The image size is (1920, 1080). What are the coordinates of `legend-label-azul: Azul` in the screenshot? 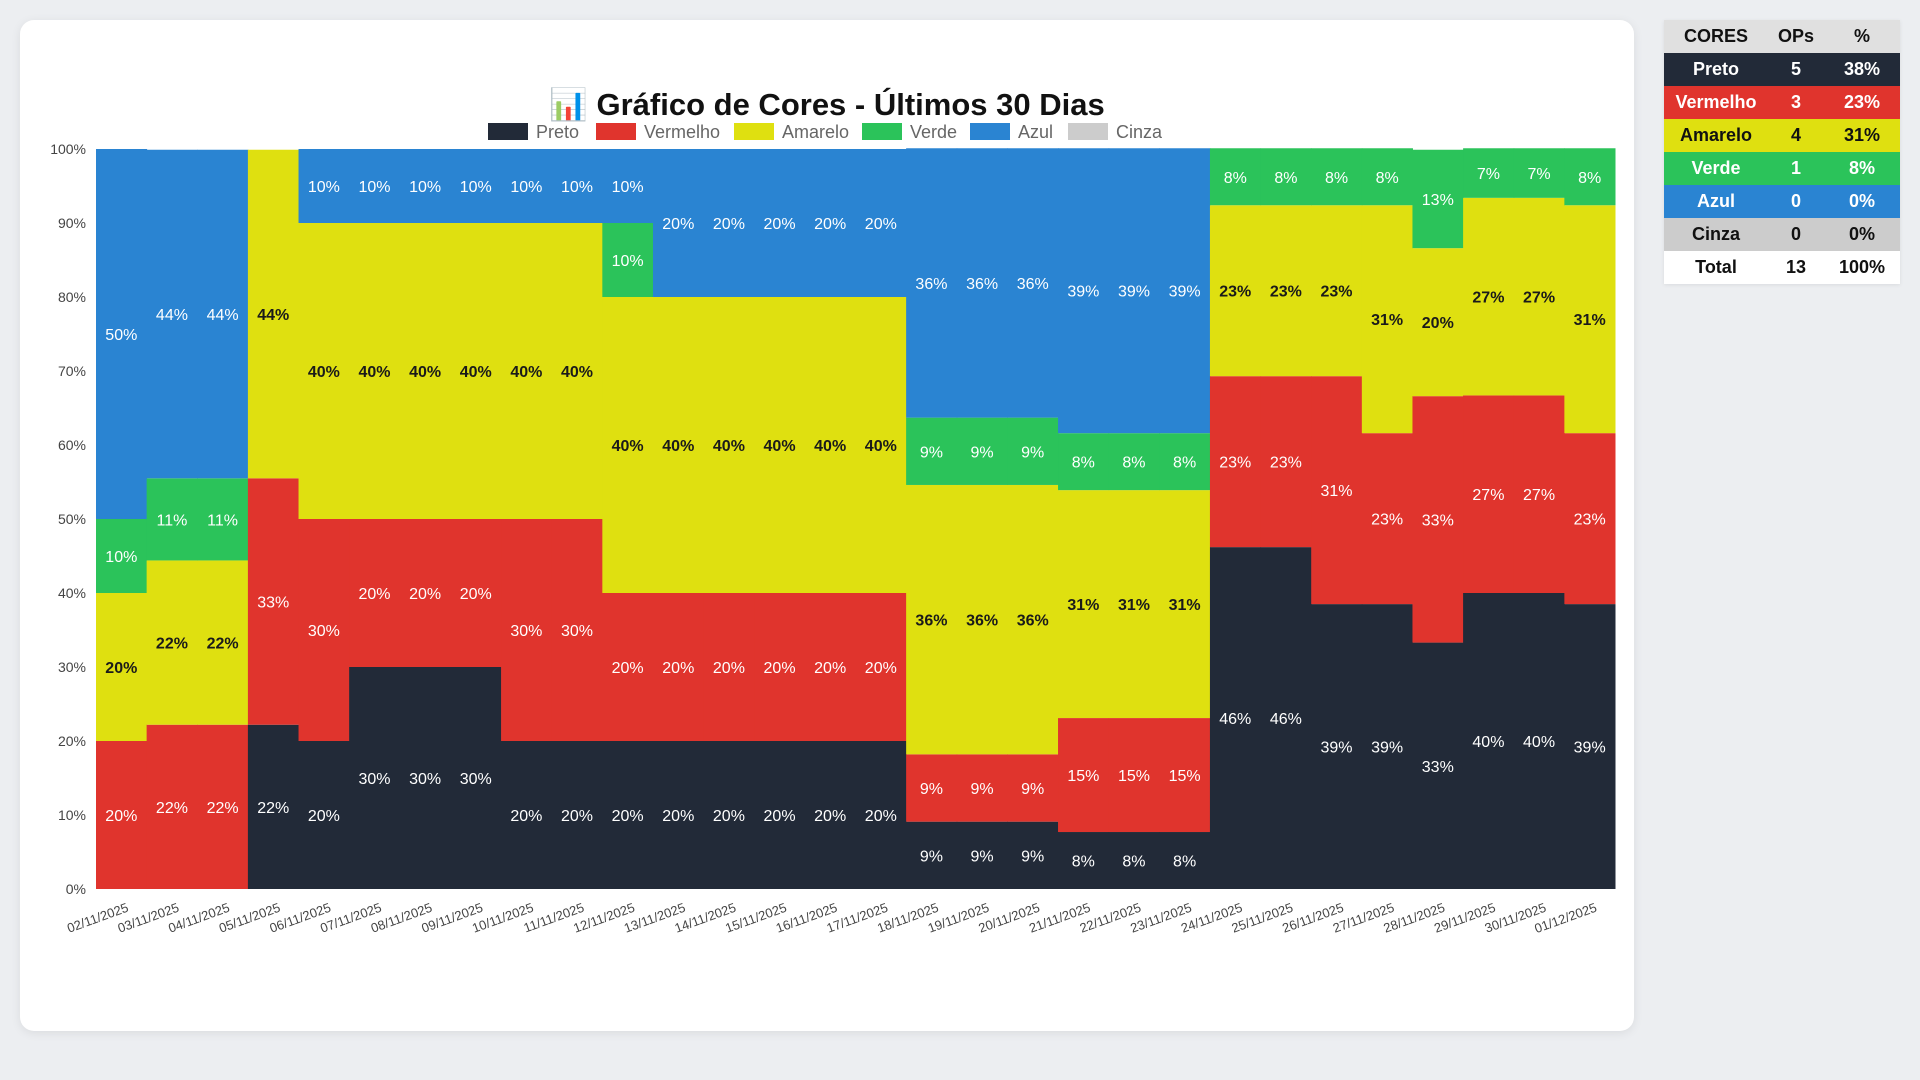 It's located at (1035, 132).